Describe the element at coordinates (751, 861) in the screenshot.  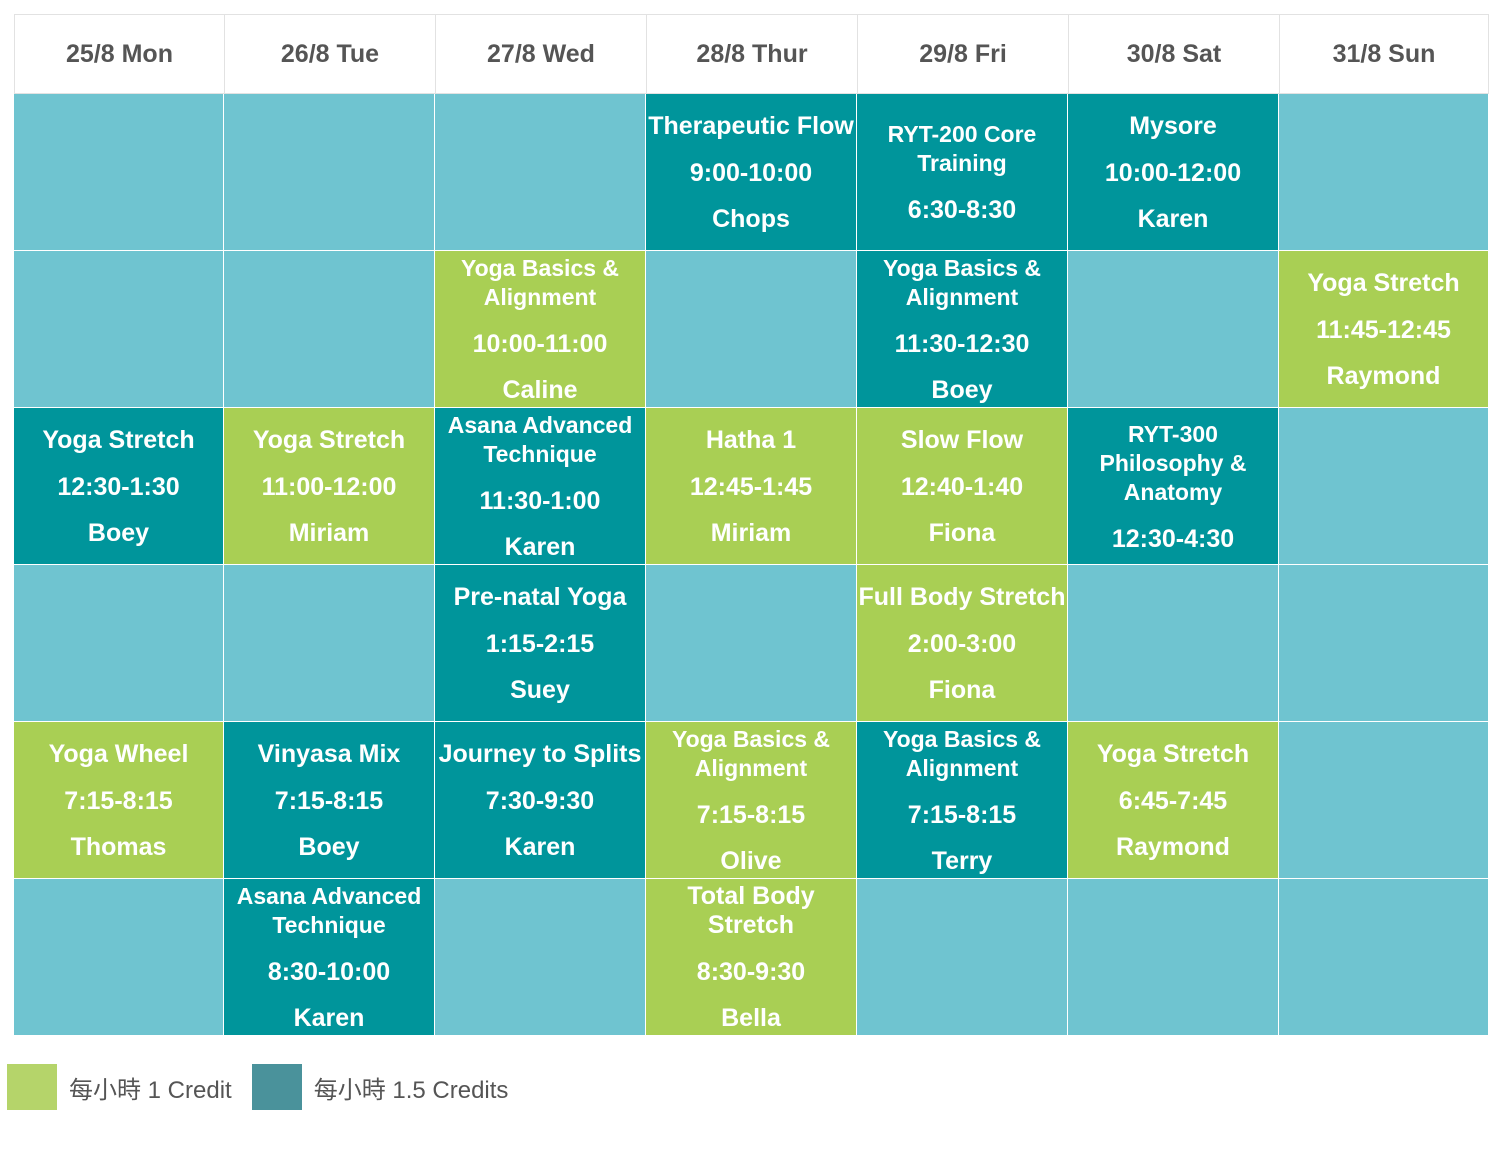
I see `class-instructor: Olive` at that location.